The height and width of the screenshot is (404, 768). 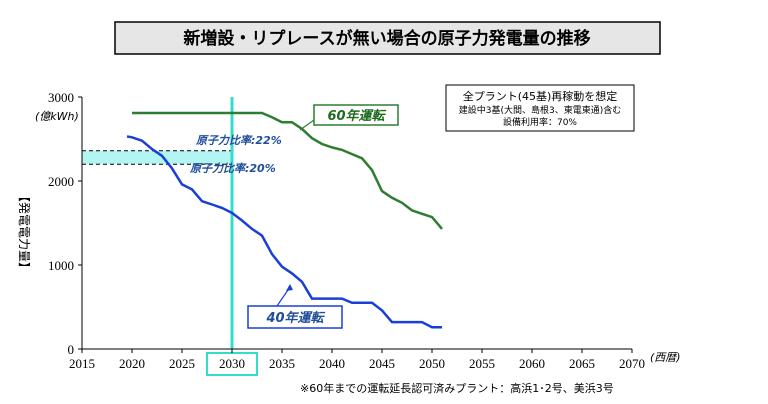 I want to click on callout-40-label: 40年運転, so click(x=295, y=318).